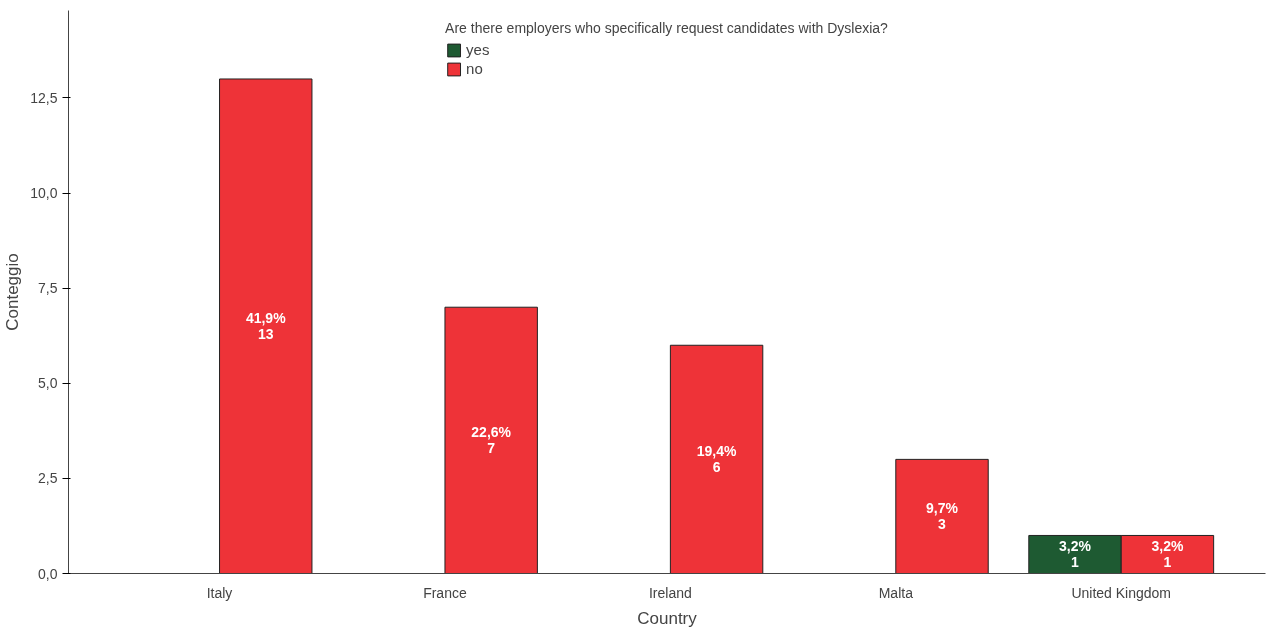  I want to click on legend-title: Are there employers who specifically request candidates with Dyslexia?, so click(666, 28).